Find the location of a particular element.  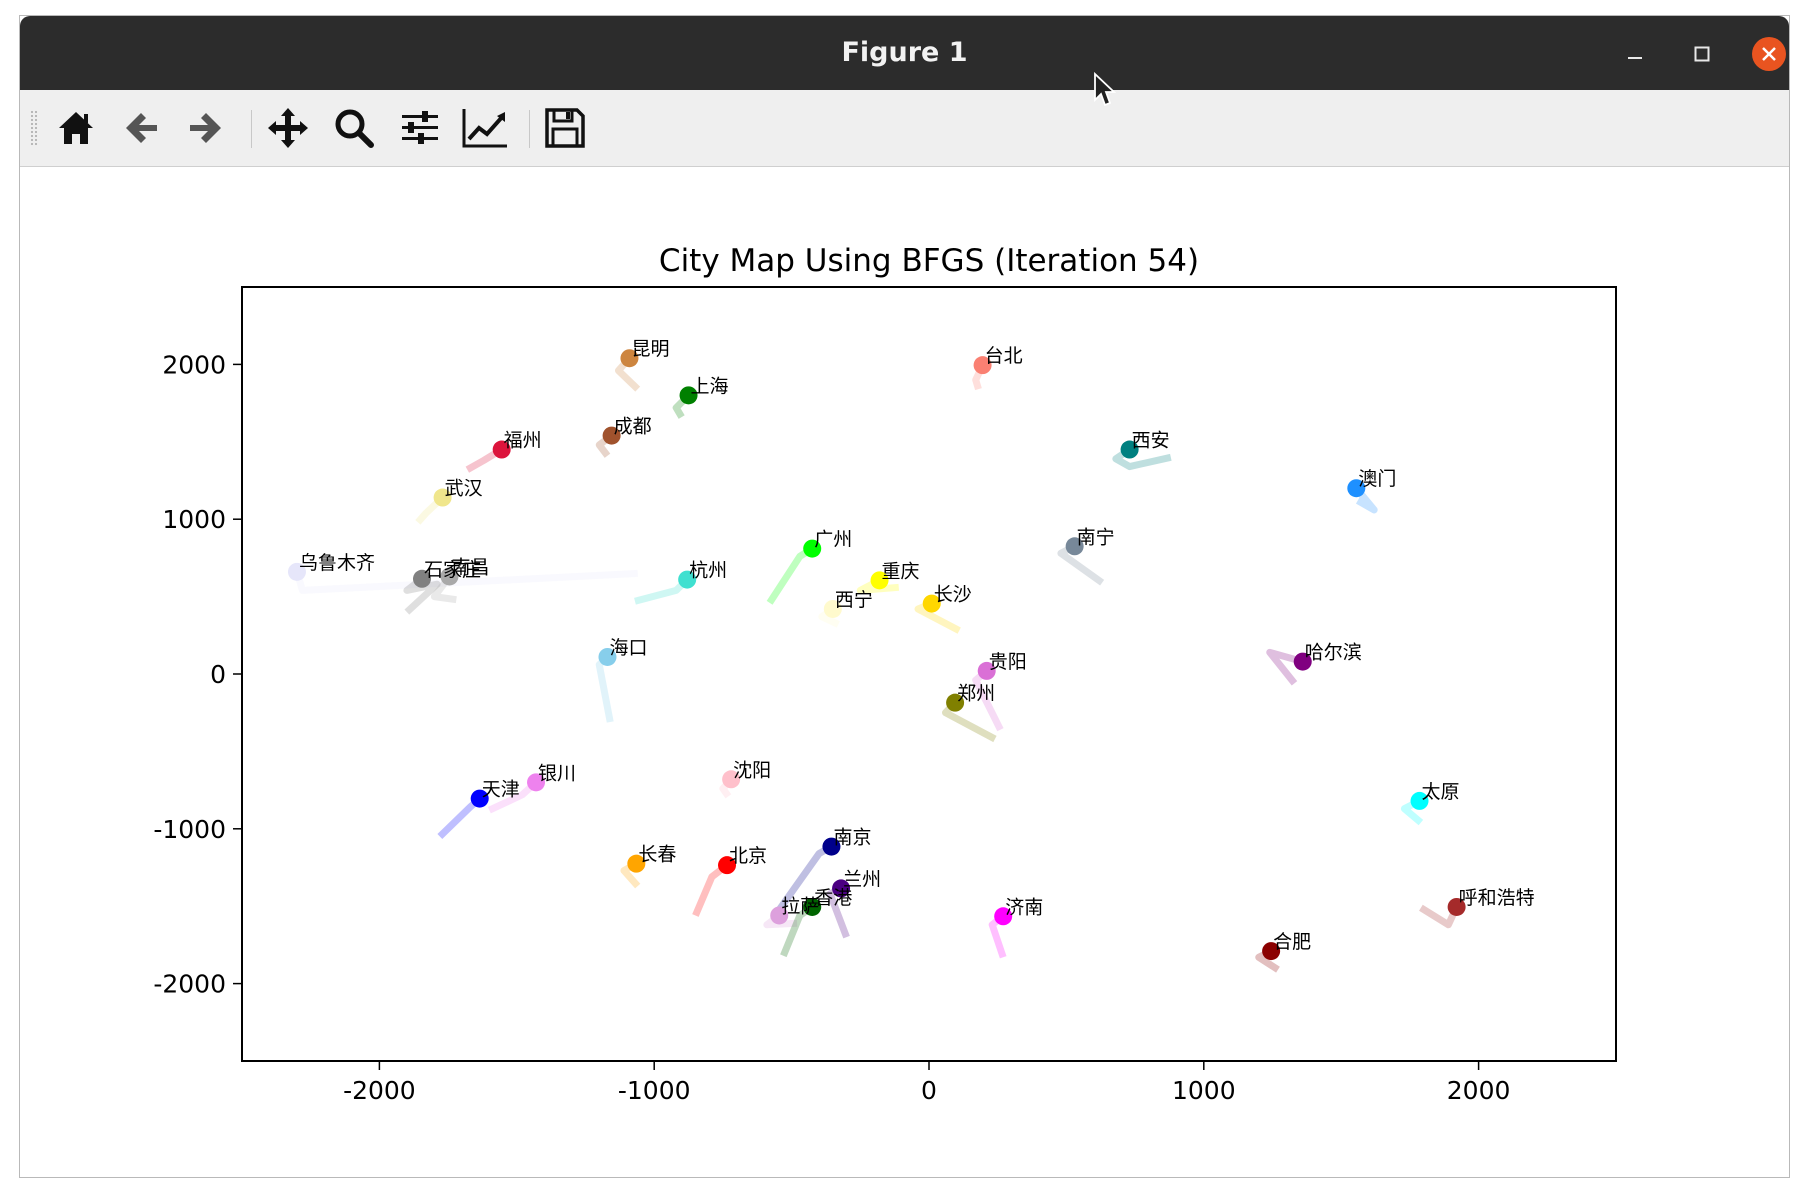

forward-button is located at coordinates (206, 128).